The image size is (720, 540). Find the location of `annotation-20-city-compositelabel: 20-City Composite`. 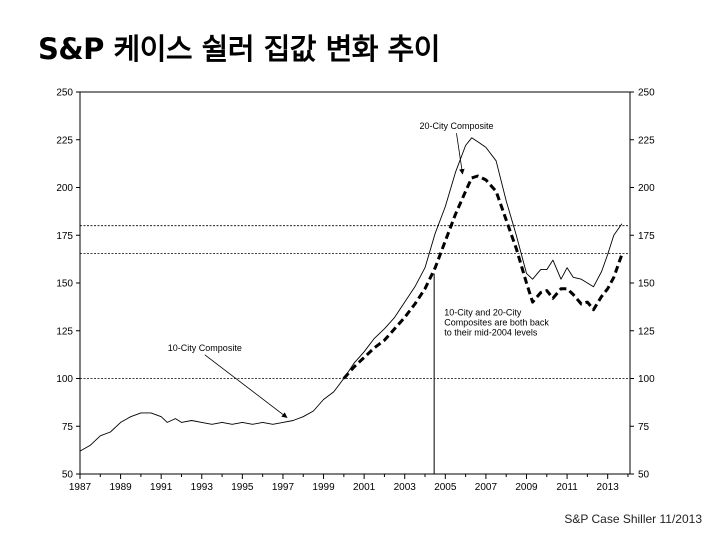

annotation-20-city-compositelabel: 20-City Composite is located at coordinates (456, 126).